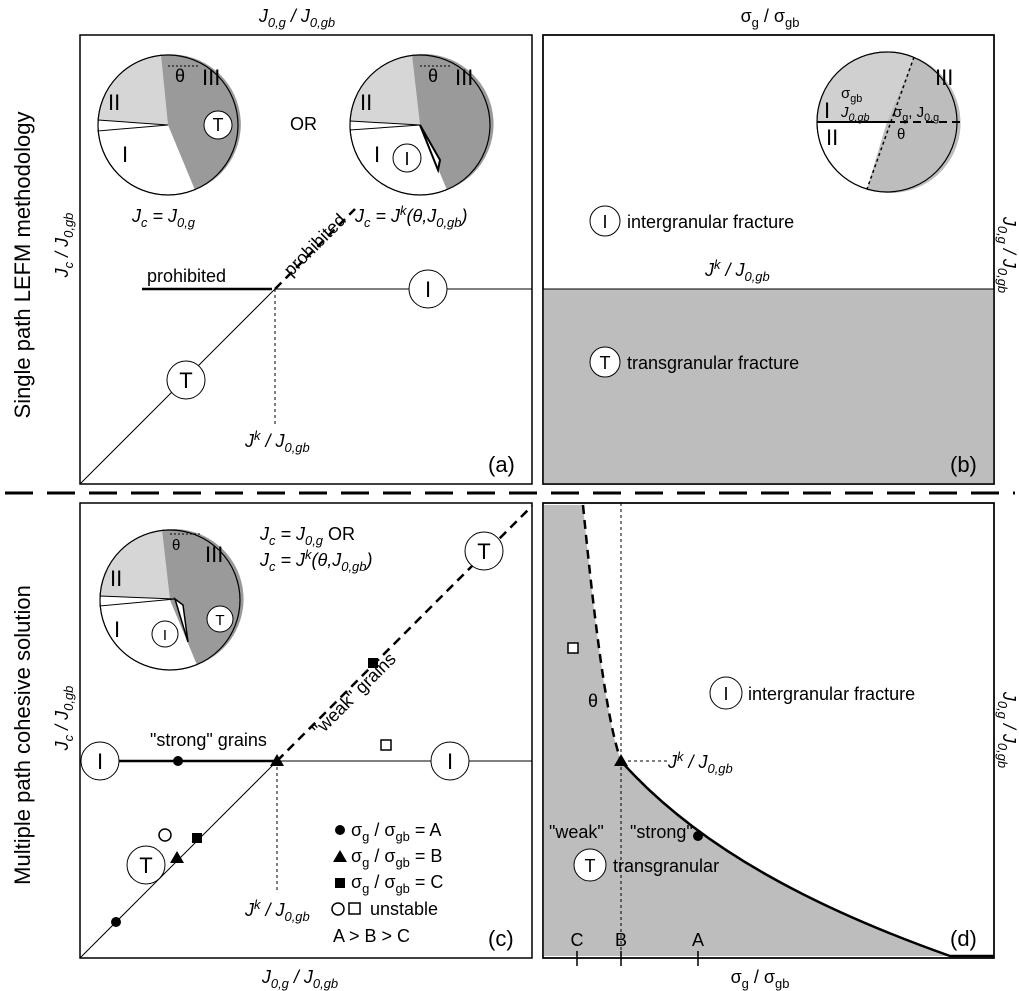  What do you see at coordinates (178, 761) in the screenshot?
I see `panel-c-point-a-strong` at bounding box center [178, 761].